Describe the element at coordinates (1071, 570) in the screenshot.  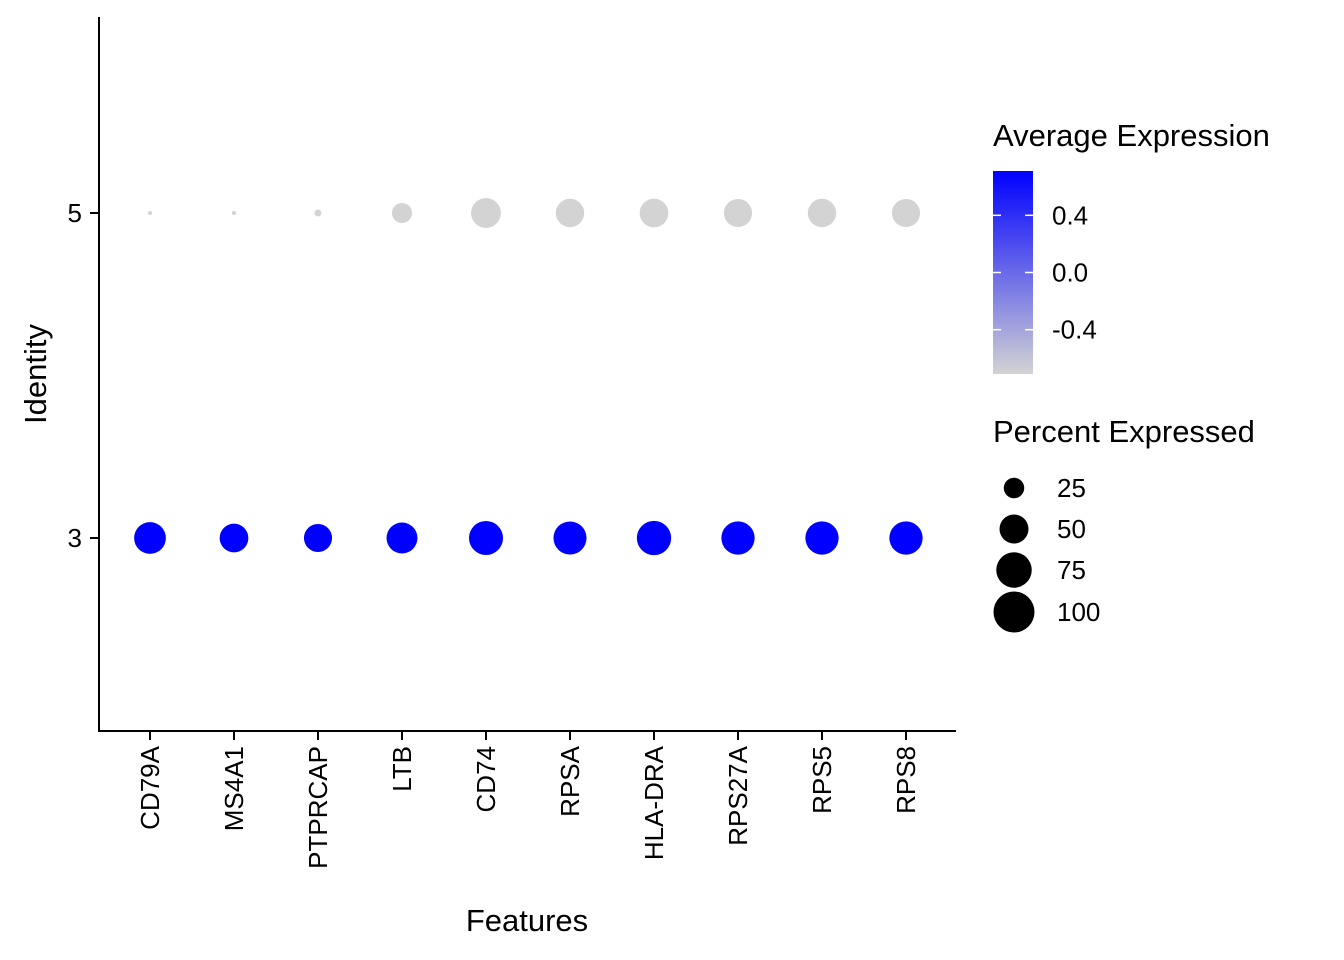
I see `size-legend-label: 75` at that location.